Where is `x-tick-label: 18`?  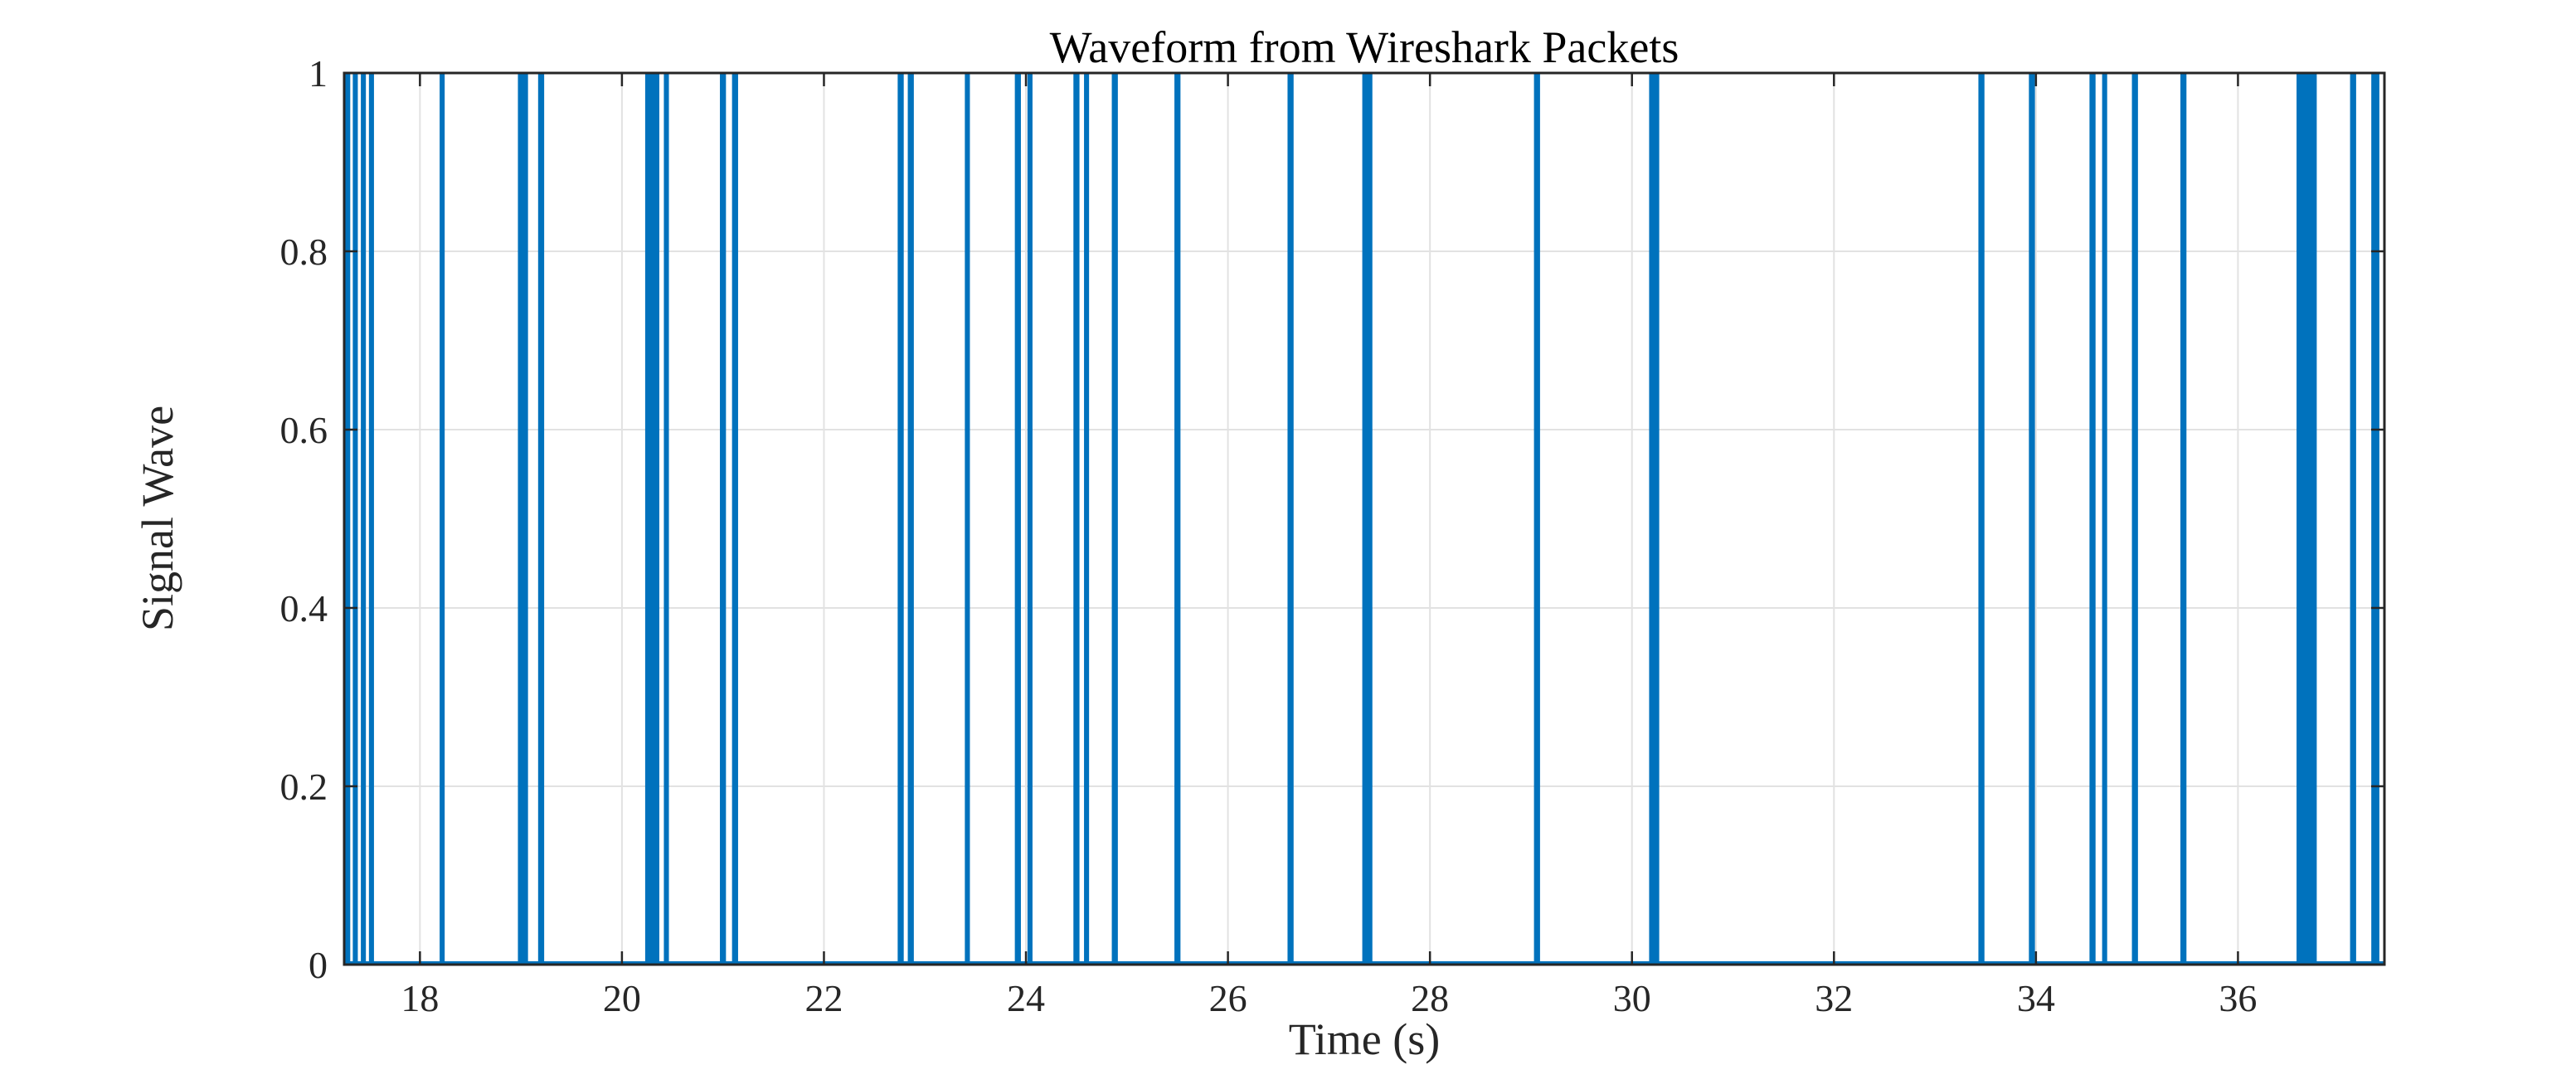 x-tick-label: 18 is located at coordinates (420, 998).